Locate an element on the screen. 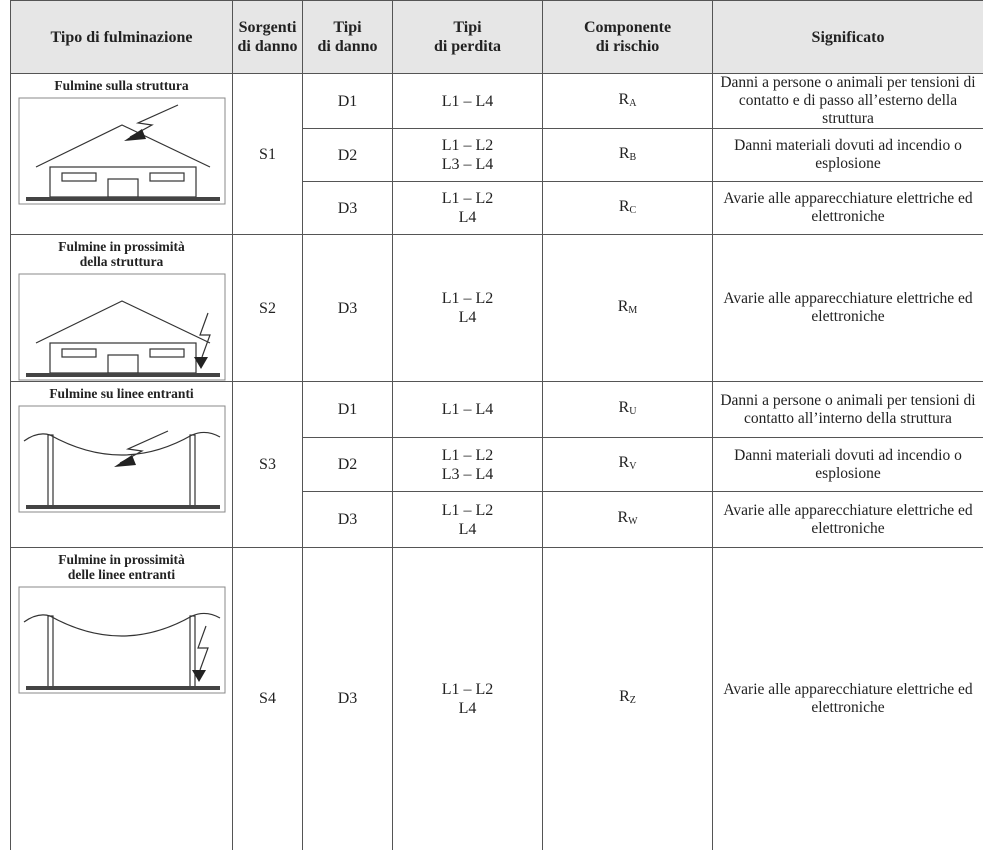  label-line: della struttura is located at coordinates (122, 261).